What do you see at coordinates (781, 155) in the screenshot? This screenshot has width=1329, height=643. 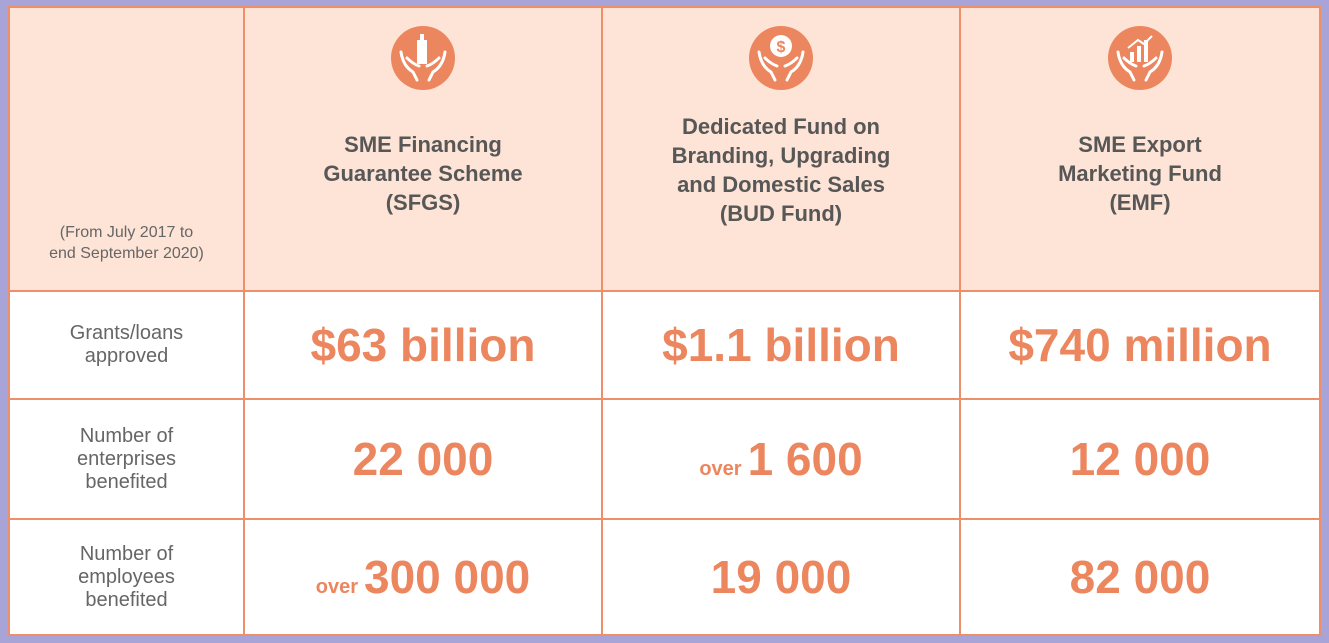 I see `title-line: Branding, Upgrading` at bounding box center [781, 155].